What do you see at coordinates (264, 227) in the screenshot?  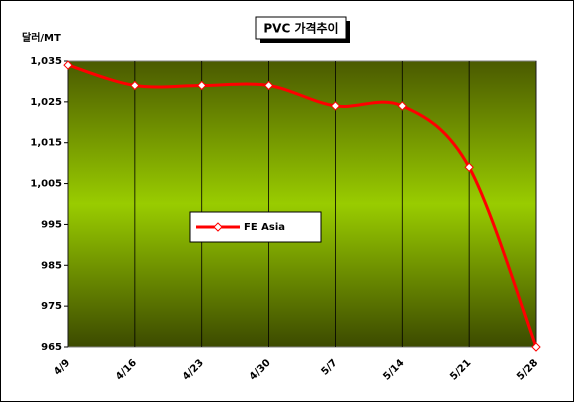 I see `legend-label: FE Asia` at bounding box center [264, 227].